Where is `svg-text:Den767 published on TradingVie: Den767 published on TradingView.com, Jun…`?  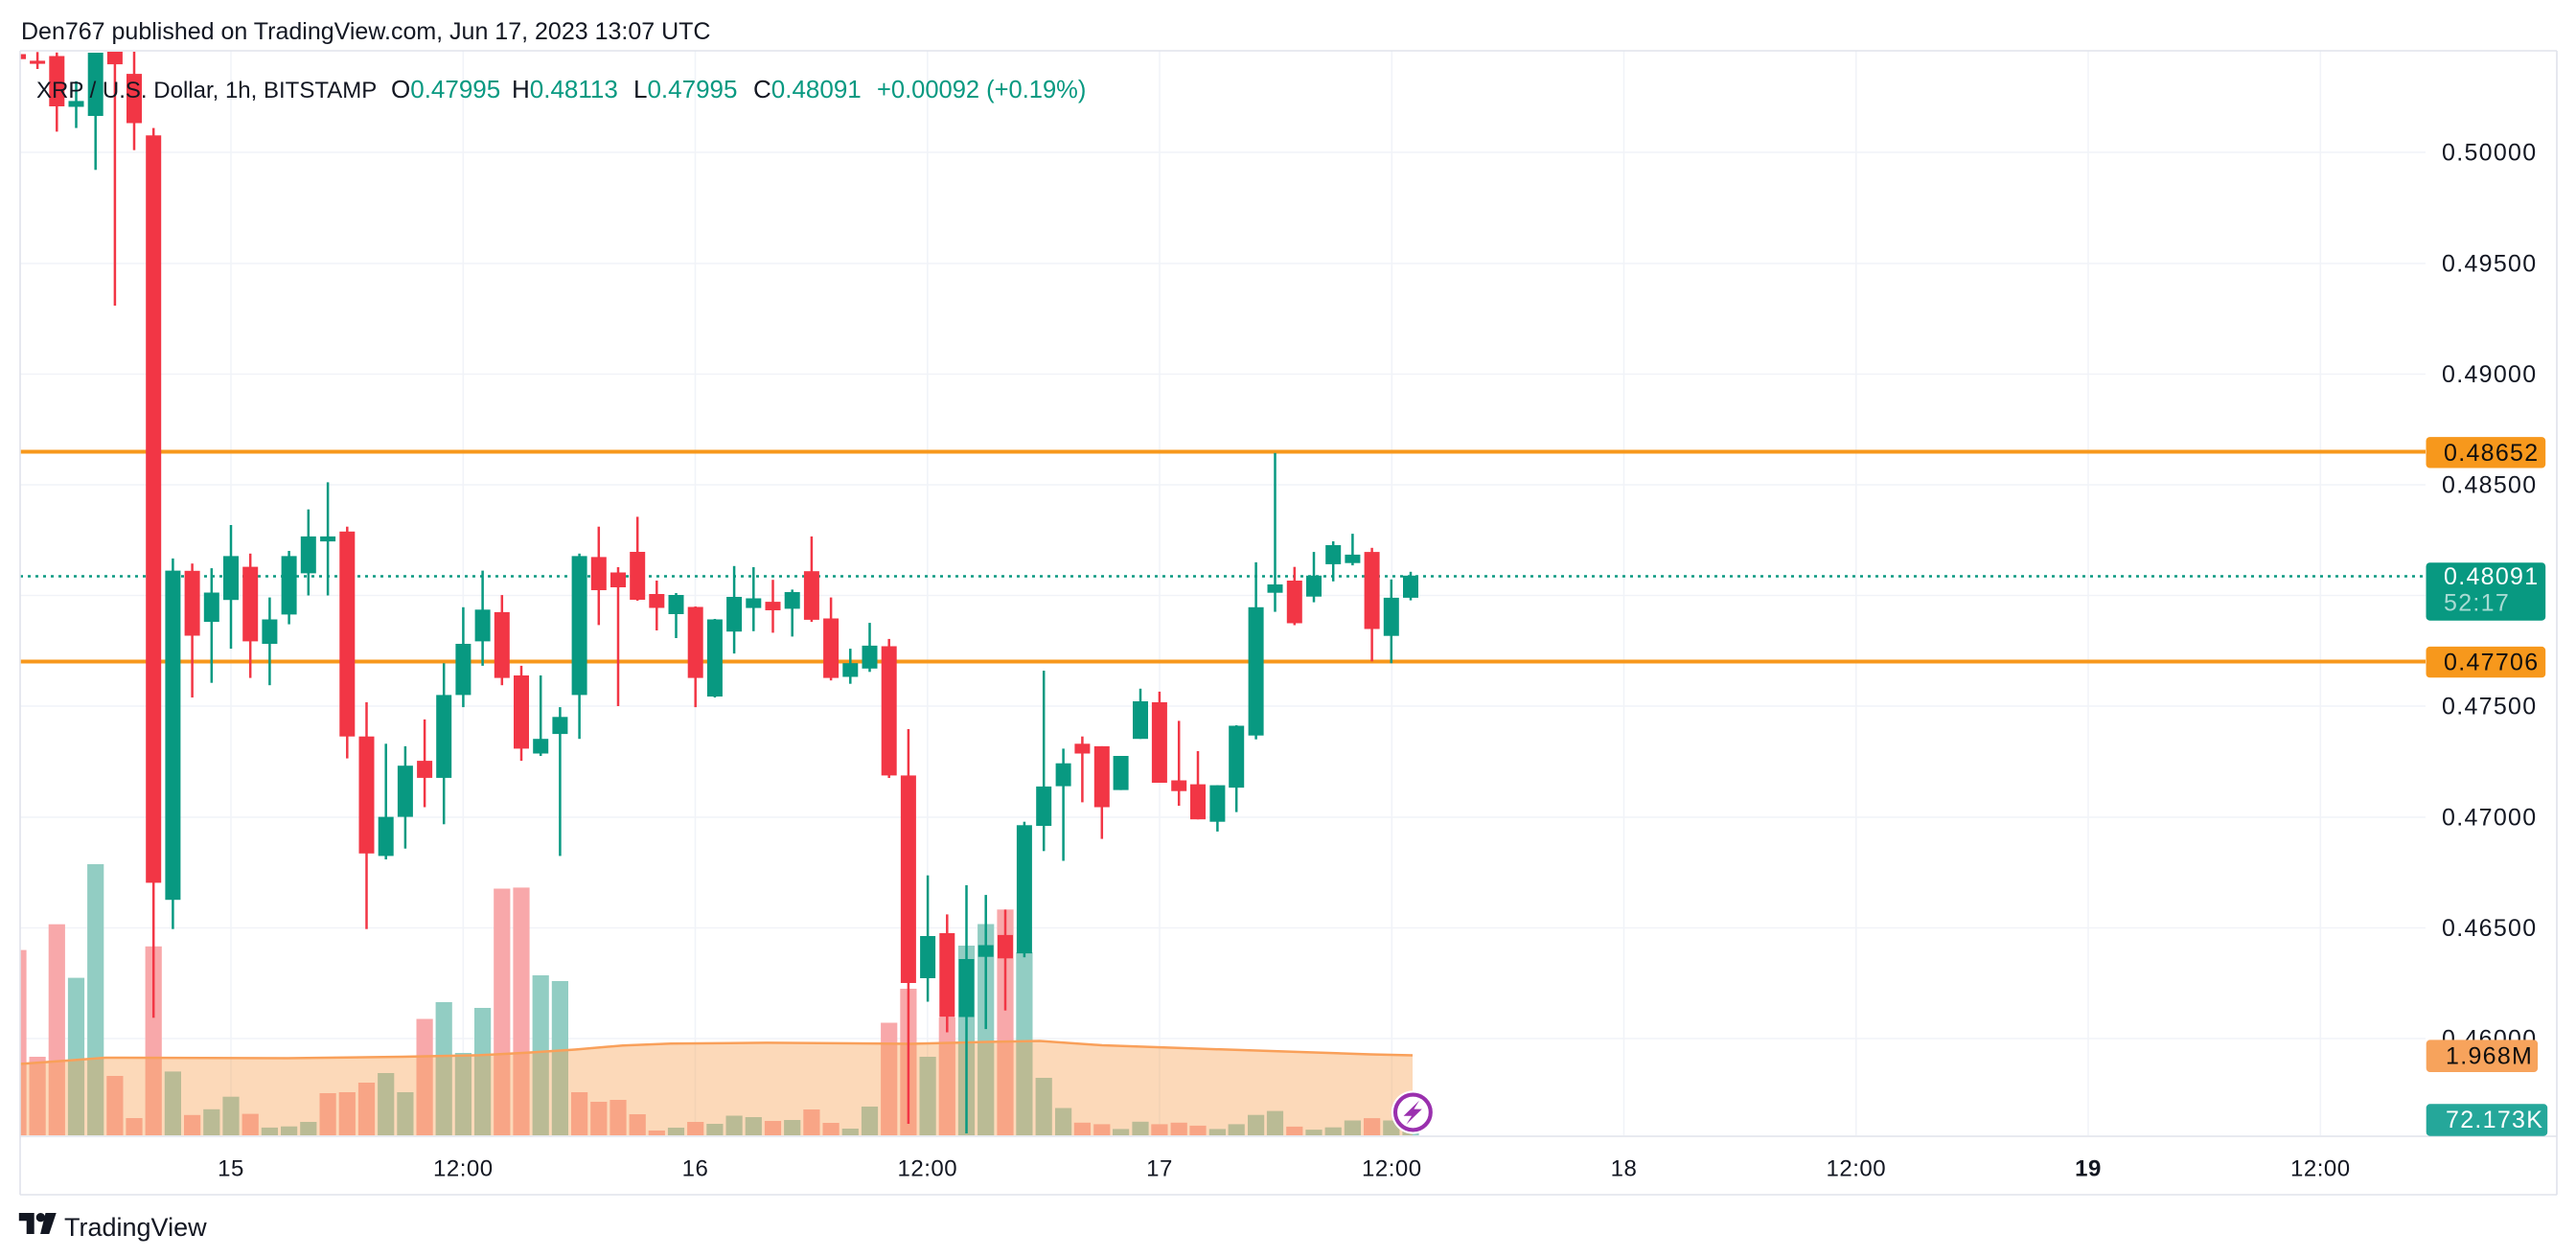
svg-text:Den767 published on TradingVie: Den767 published on TradingView.com, Jun… is located at coordinates (365, 31).